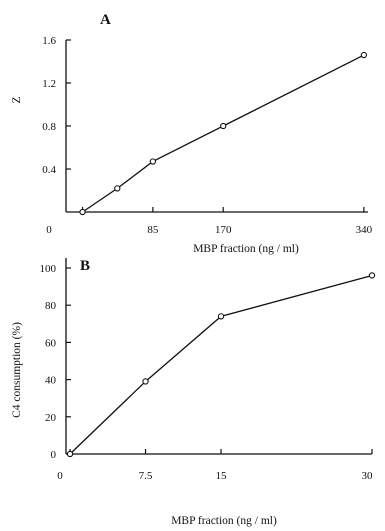 The height and width of the screenshot is (531, 385). What do you see at coordinates (48, 269) in the screenshot?
I see `y-tick-label-1-5: 100` at bounding box center [48, 269].